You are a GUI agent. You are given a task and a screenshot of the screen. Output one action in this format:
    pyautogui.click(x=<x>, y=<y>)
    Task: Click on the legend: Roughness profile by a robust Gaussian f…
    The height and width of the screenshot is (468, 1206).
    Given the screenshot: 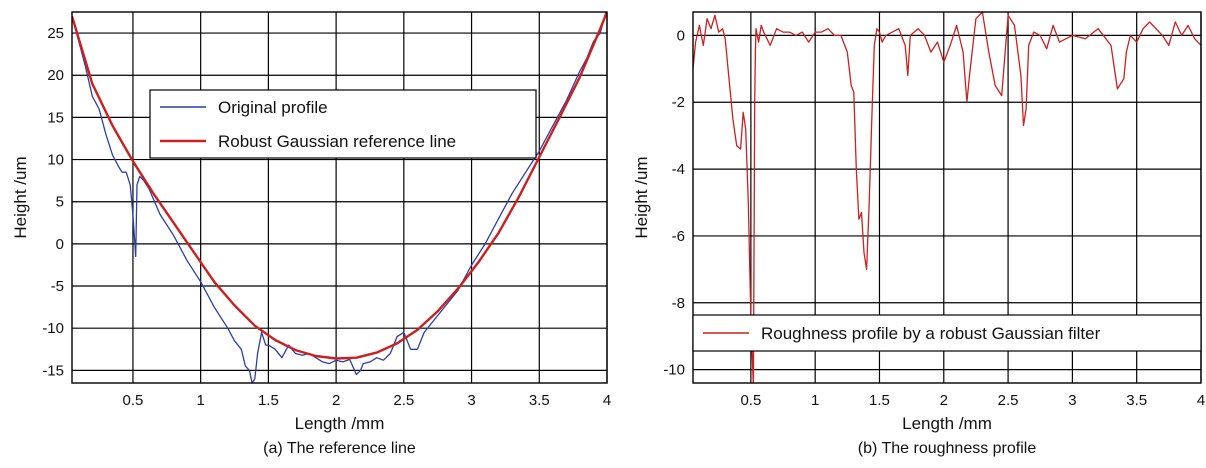 What is the action you would take?
    pyautogui.click(x=947, y=333)
    